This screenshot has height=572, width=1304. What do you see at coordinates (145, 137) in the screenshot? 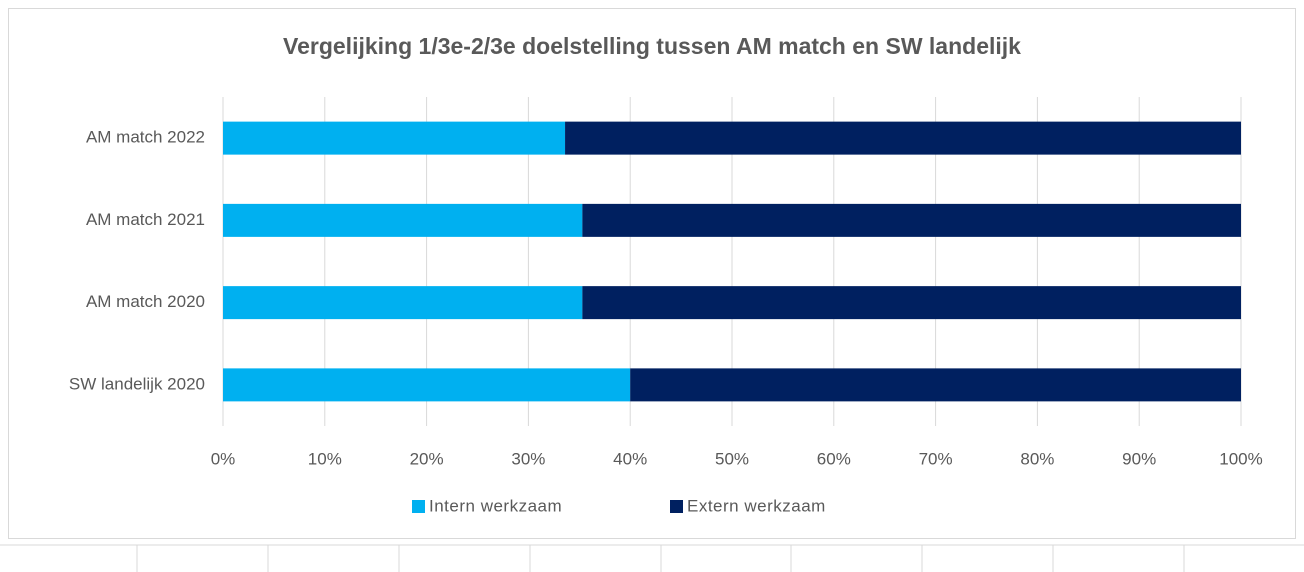
I see `y-tick-label: AM match 2022` at bounding box center [145, 137].